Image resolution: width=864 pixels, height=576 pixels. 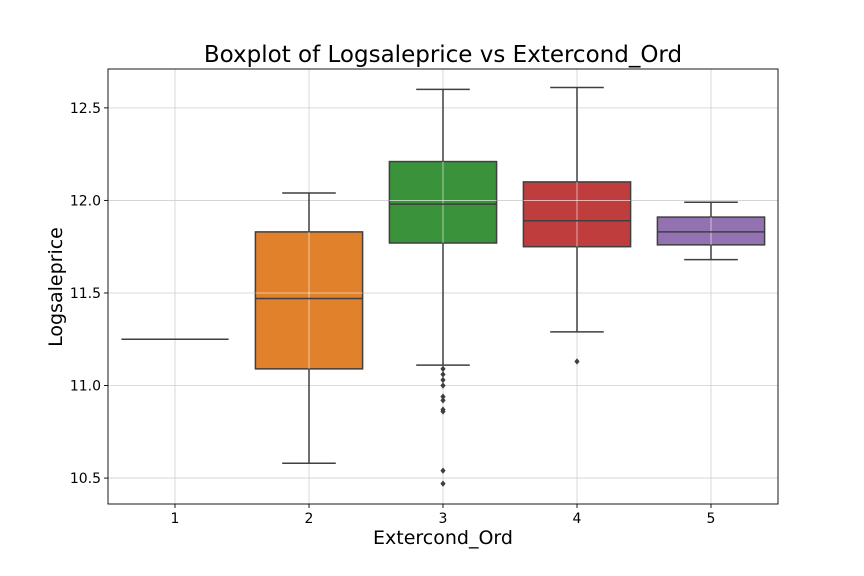 What do you see at coordinates (85, 387) in the screenshot?
I see `y-tick-label: 11.0` at bounding box center [85, 387].